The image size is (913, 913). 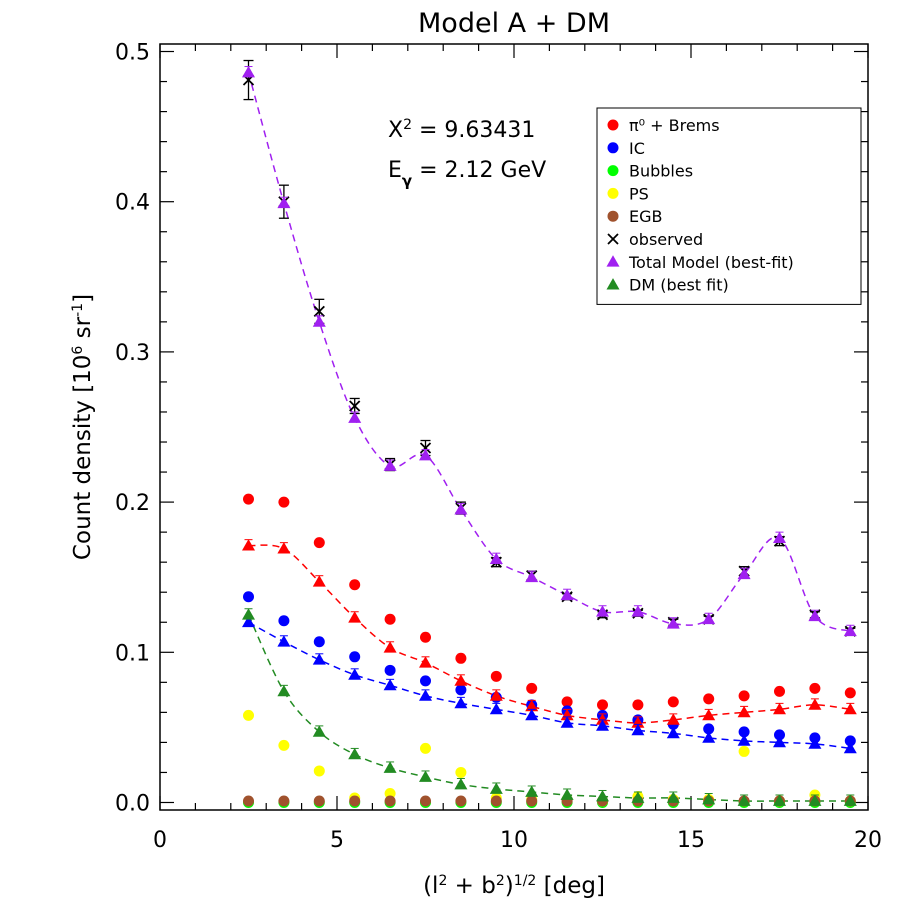 I want to click on x-tick-label: 10, so click(x=514, y=840).